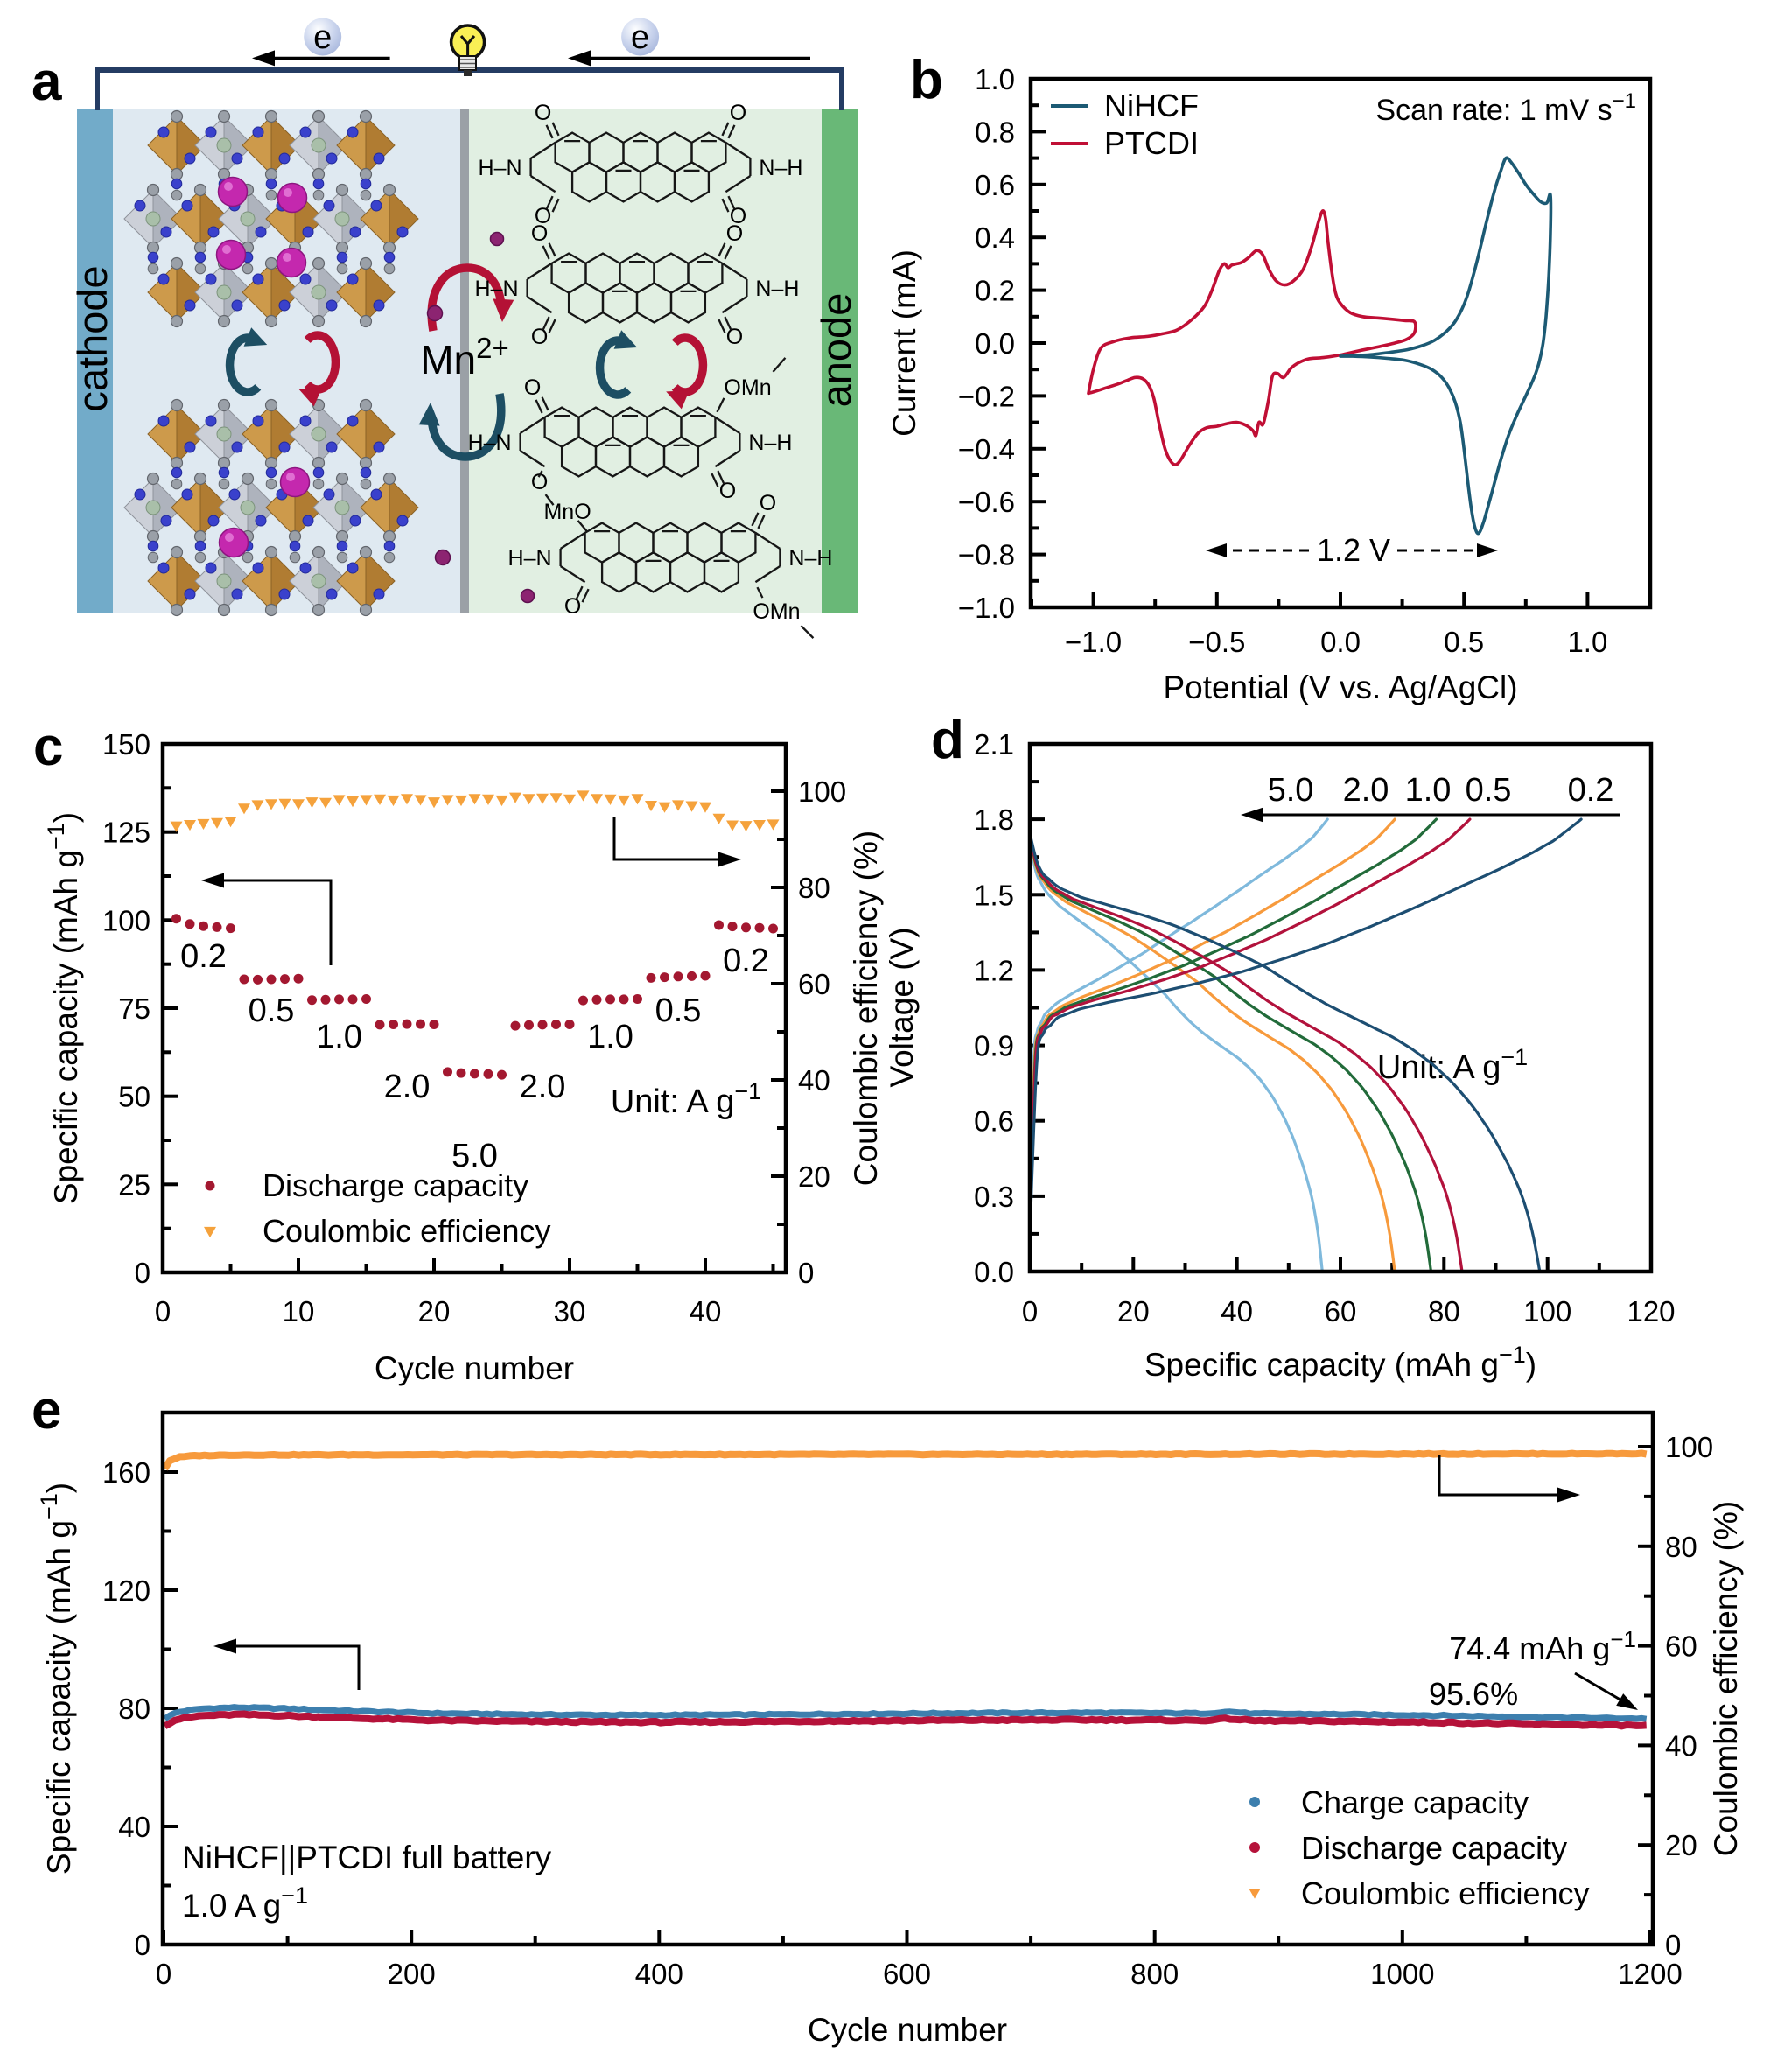 The height and width of the screenshot is (2061, 1792). What do you see at coordinates (994, 895) in the screenshot?
I see `svg-text: 1.5` at bounding box center [994, 895].